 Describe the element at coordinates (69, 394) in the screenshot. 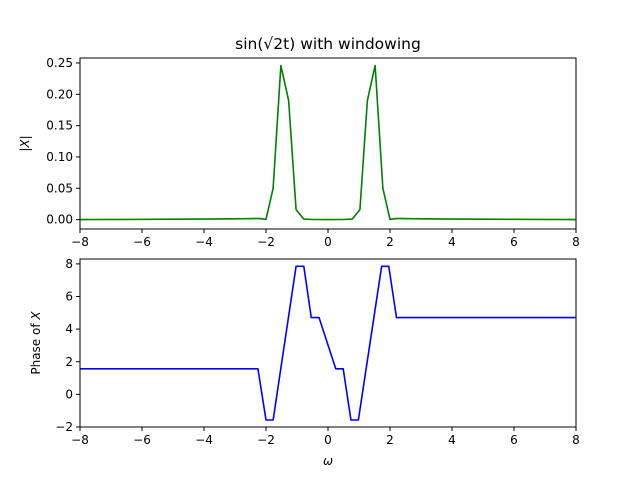

I see `phase-y-tick-label: 0` at that location.